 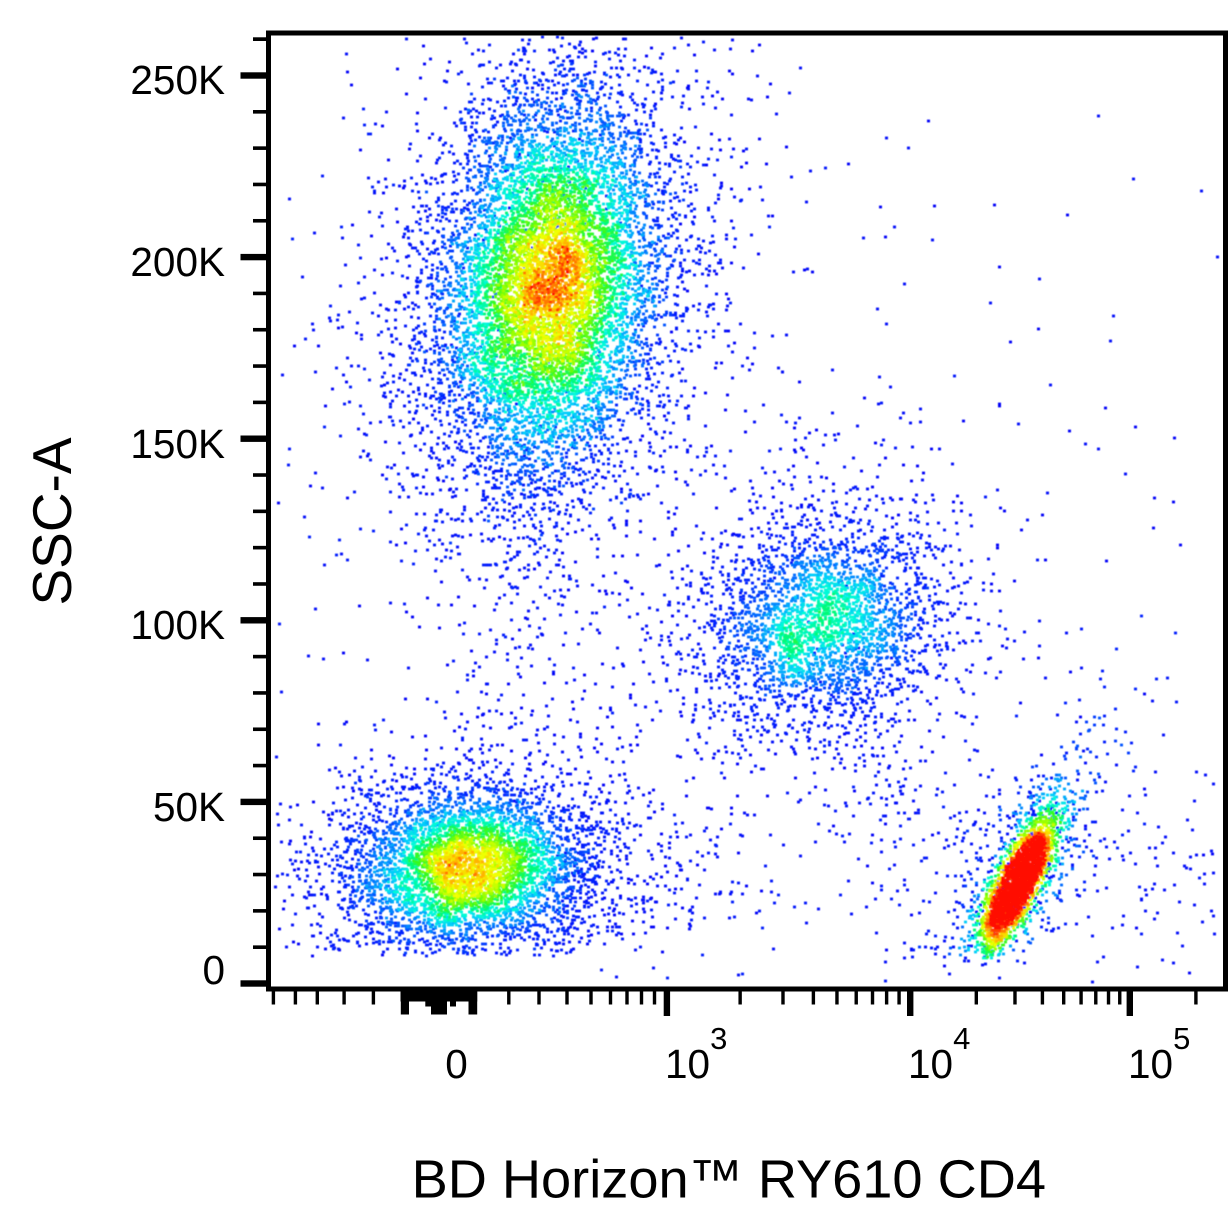 What do you see at coordinates (177, 444) in the screenshot?
I see `svg-text: 150K` at bounding box center [177, 444].